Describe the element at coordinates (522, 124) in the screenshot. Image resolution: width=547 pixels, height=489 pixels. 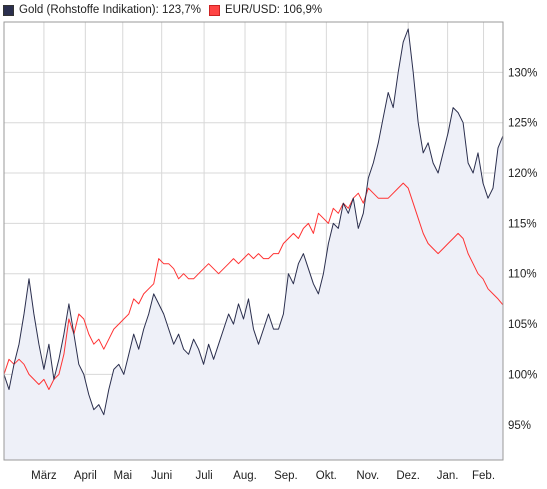
I see `y-tick-label: 125%` at that location.